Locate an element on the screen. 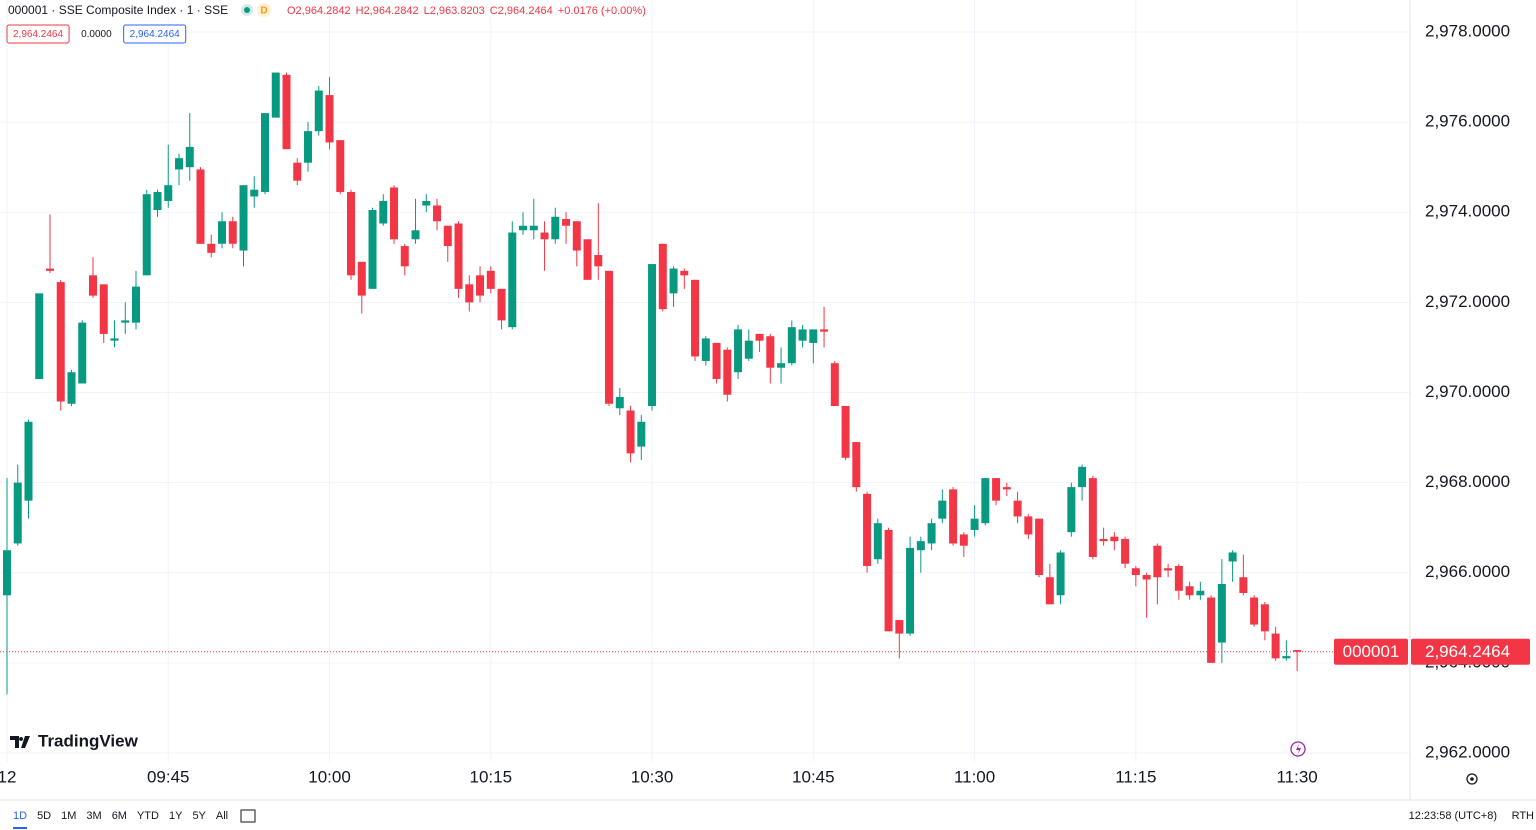 This screenshot has width=1536, height=830. range-button: 1Y is located at coordinates (176, 816).